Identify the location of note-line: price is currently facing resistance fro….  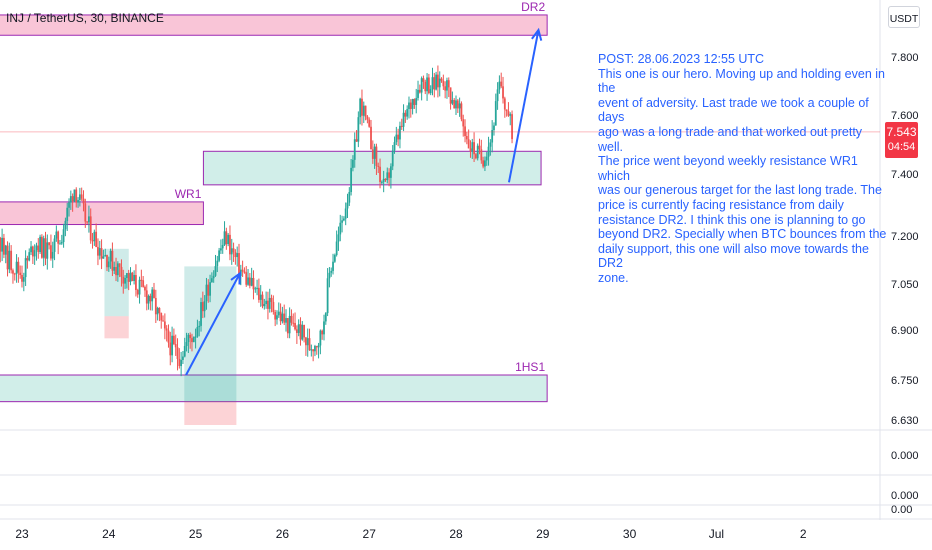
(721, 204).